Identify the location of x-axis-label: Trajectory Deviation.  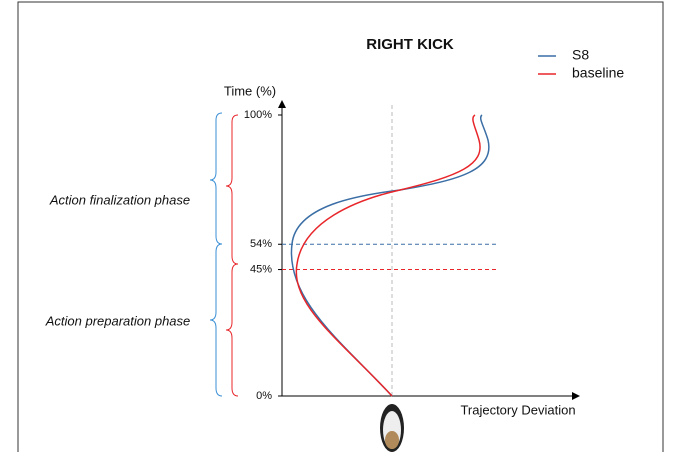
(517, 409).